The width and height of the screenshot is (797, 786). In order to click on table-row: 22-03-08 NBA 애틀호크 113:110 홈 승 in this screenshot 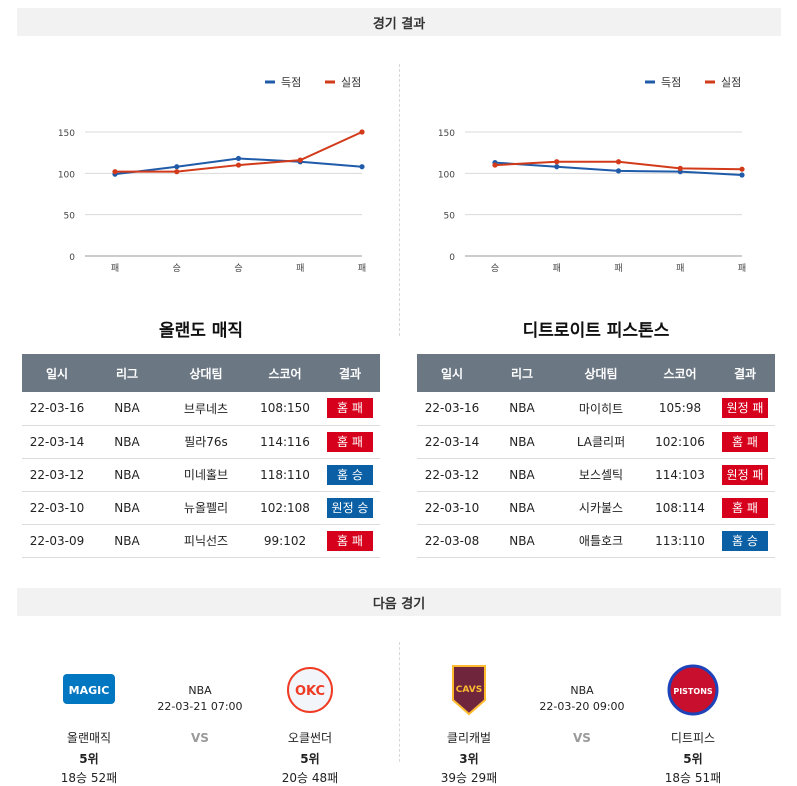, I will do `click(596, 541)`.